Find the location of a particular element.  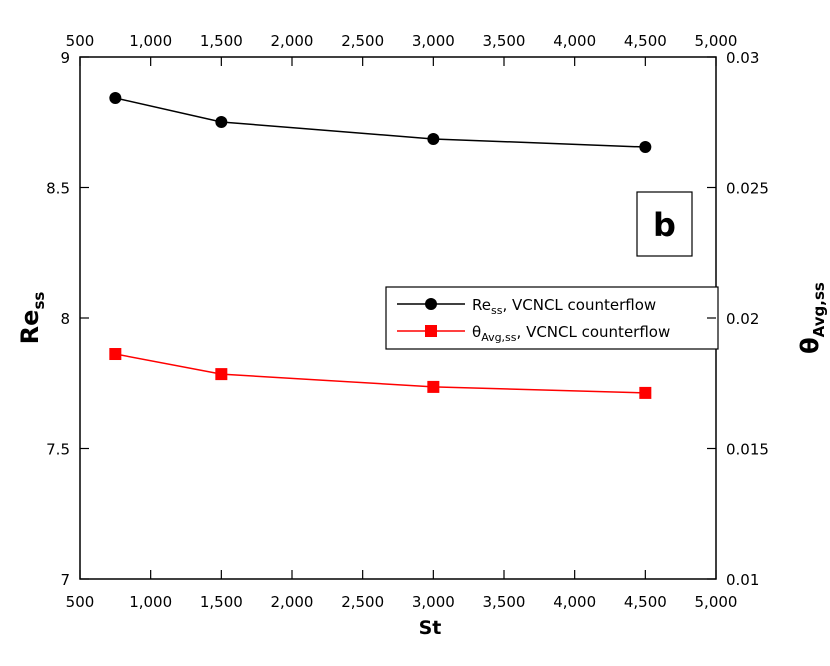

x-top-tick-label: 3,000 is located at coordinates (433, 41).